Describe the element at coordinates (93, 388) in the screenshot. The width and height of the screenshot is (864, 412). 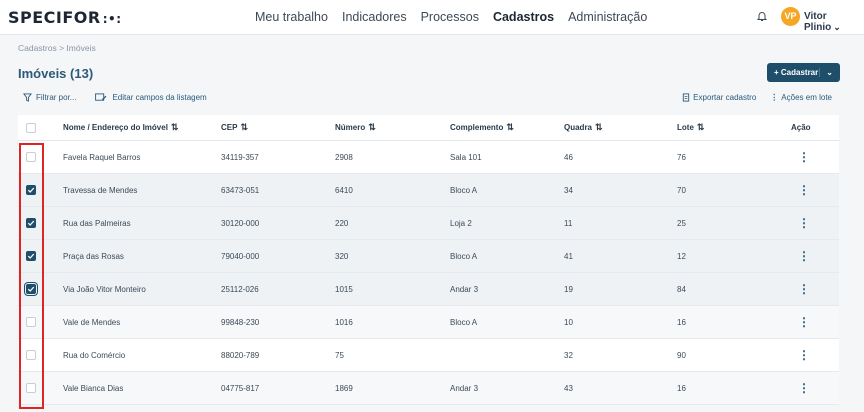
I see `cell-name: Vale Bianca Dias` at that location.